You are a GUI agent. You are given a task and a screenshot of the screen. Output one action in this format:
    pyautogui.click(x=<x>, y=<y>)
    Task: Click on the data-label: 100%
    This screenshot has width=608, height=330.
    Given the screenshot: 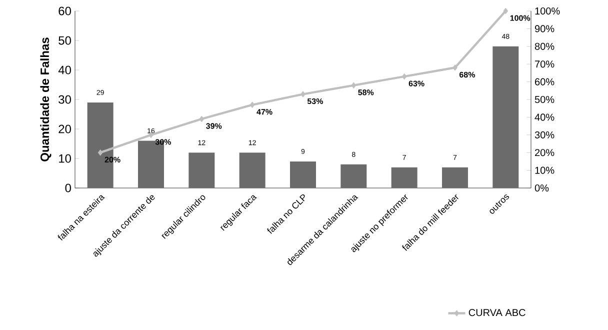 What is the action you would take?
    pyautogui.click(x=520, y=18)
    